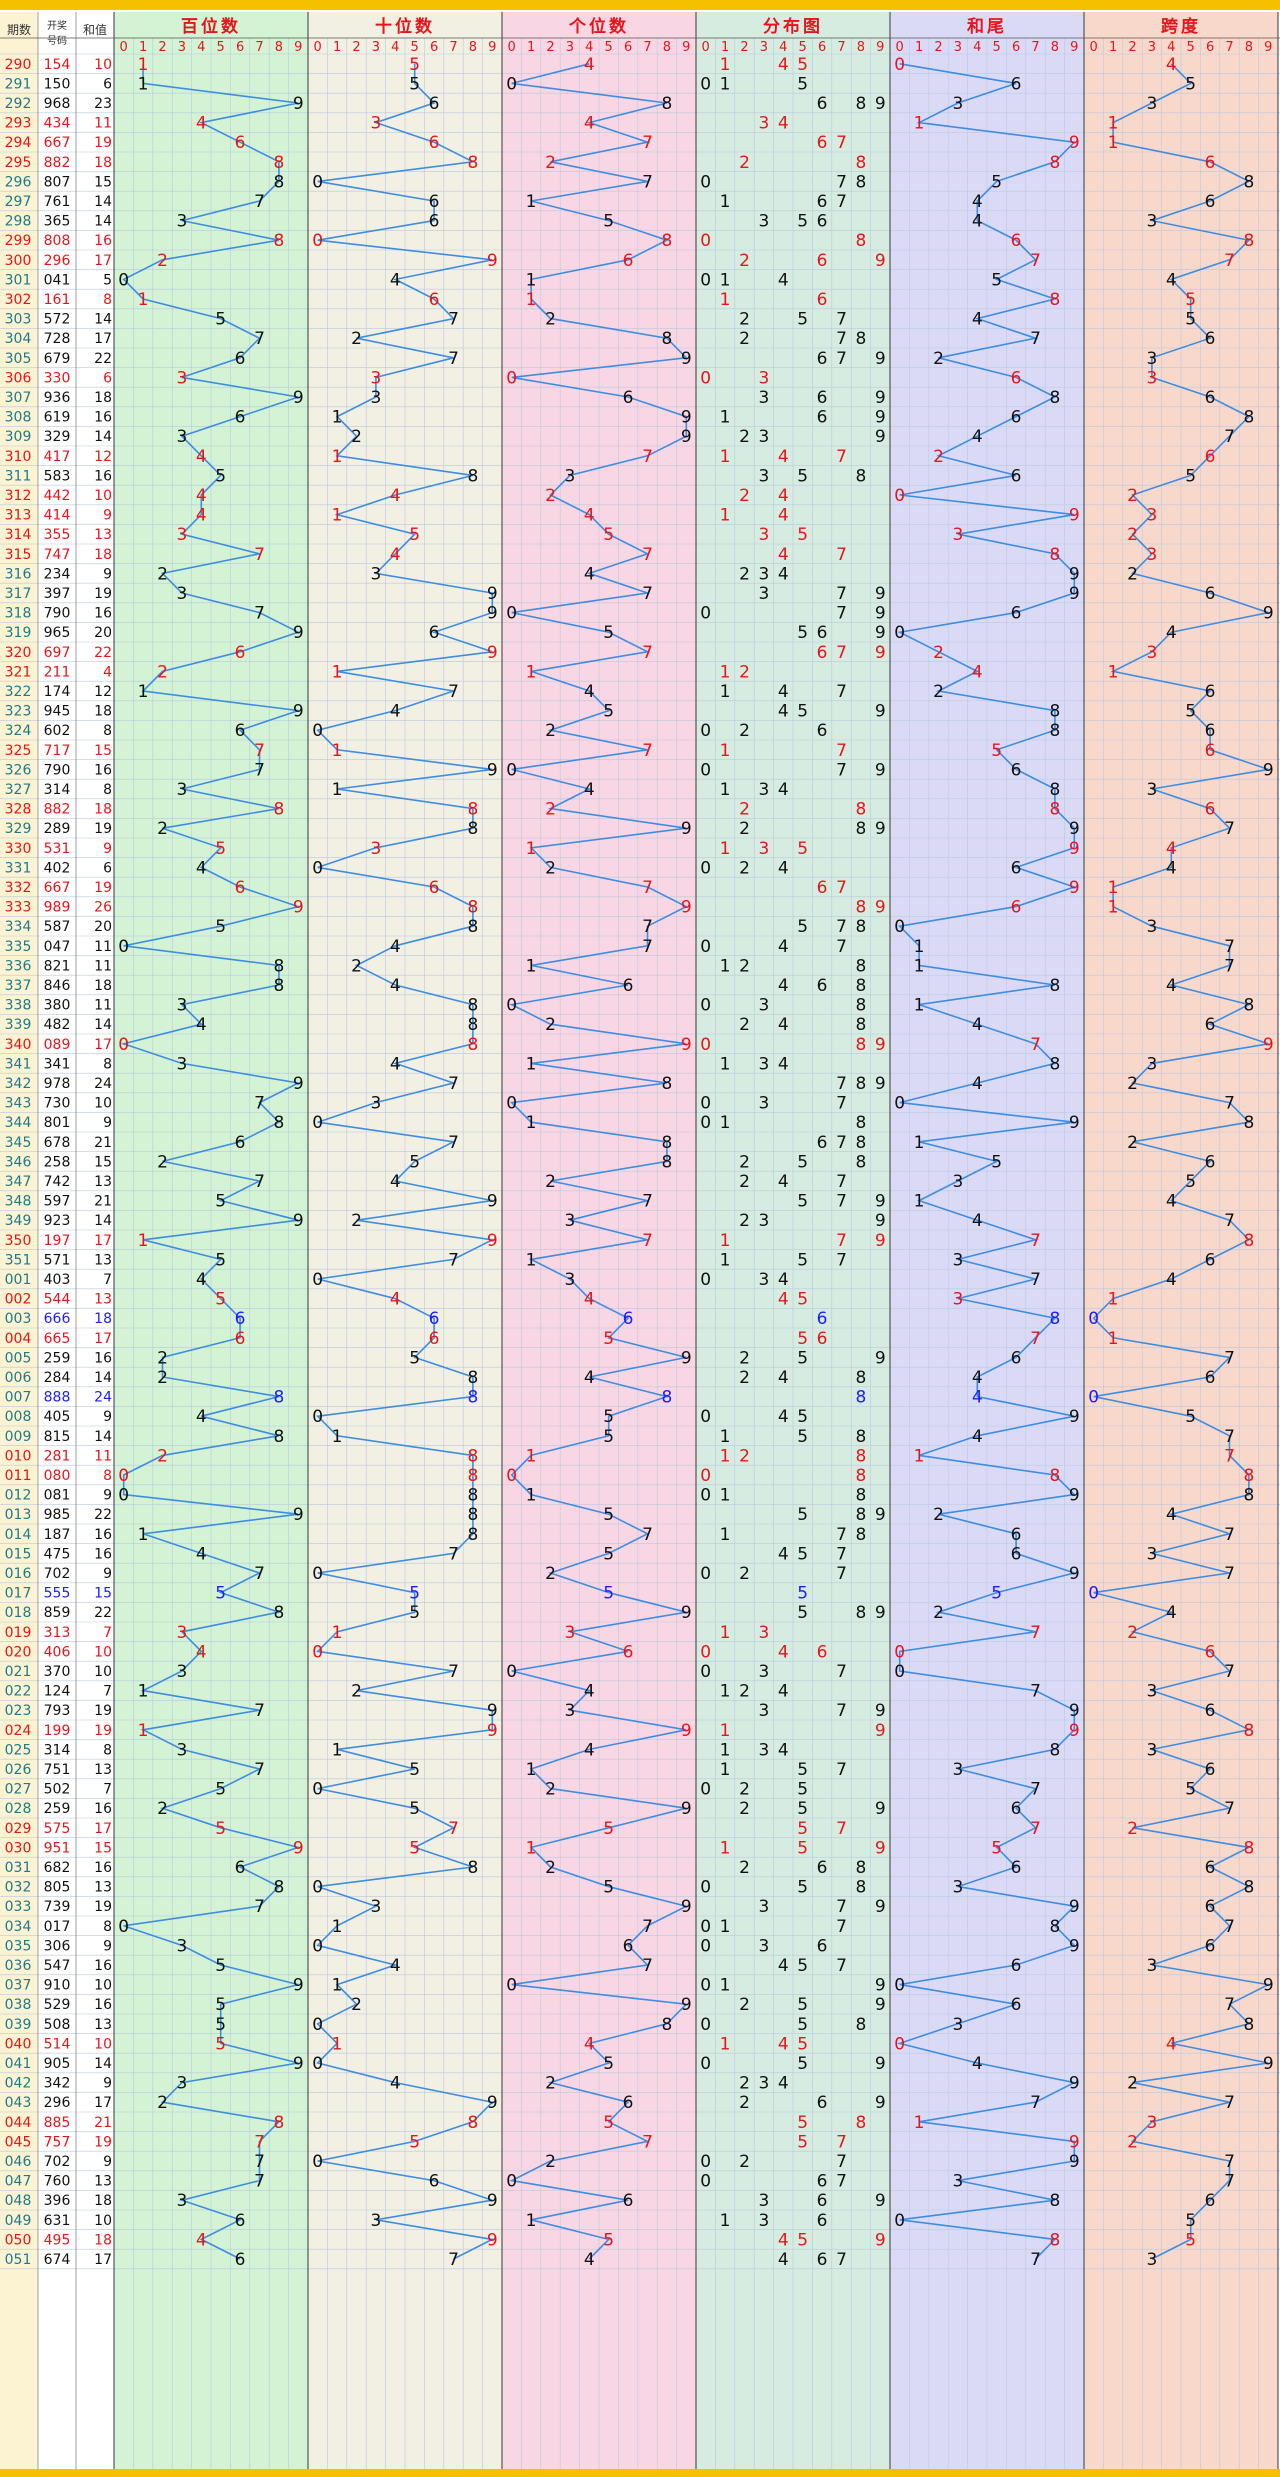  What do you see at coordinates (57, 1731) in the screenshot?
I see `draw-cell: 199` at bounding box center [57, 1731].